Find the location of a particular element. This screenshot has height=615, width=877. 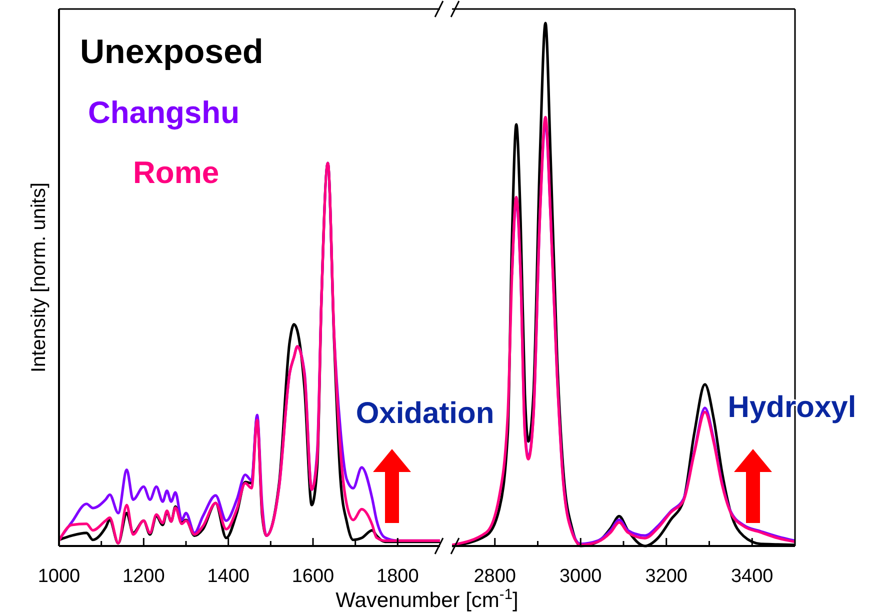

x-tick-label: 2800 is located at coordinates (495, 576).